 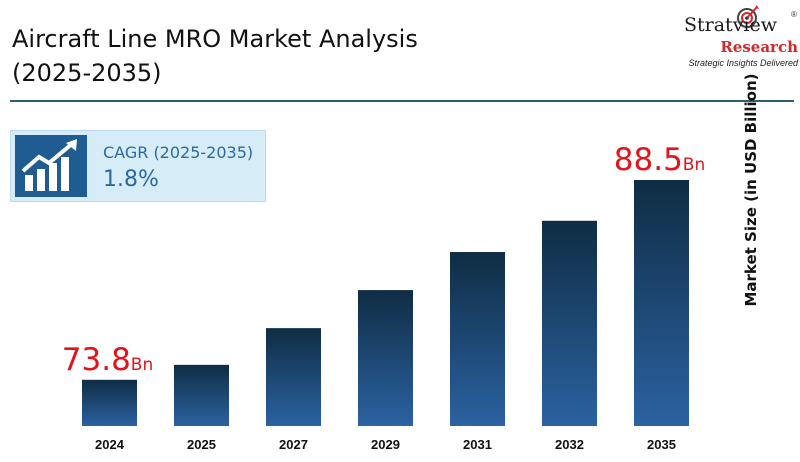 I want to click on logo-brand: Stratview, so click(x=731, y=25).